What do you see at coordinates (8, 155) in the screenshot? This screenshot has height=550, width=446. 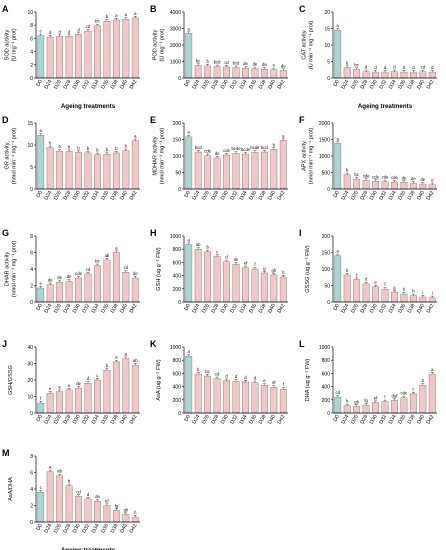 I see `y-axis-label: GR activity` at bounding box center [8, 155].